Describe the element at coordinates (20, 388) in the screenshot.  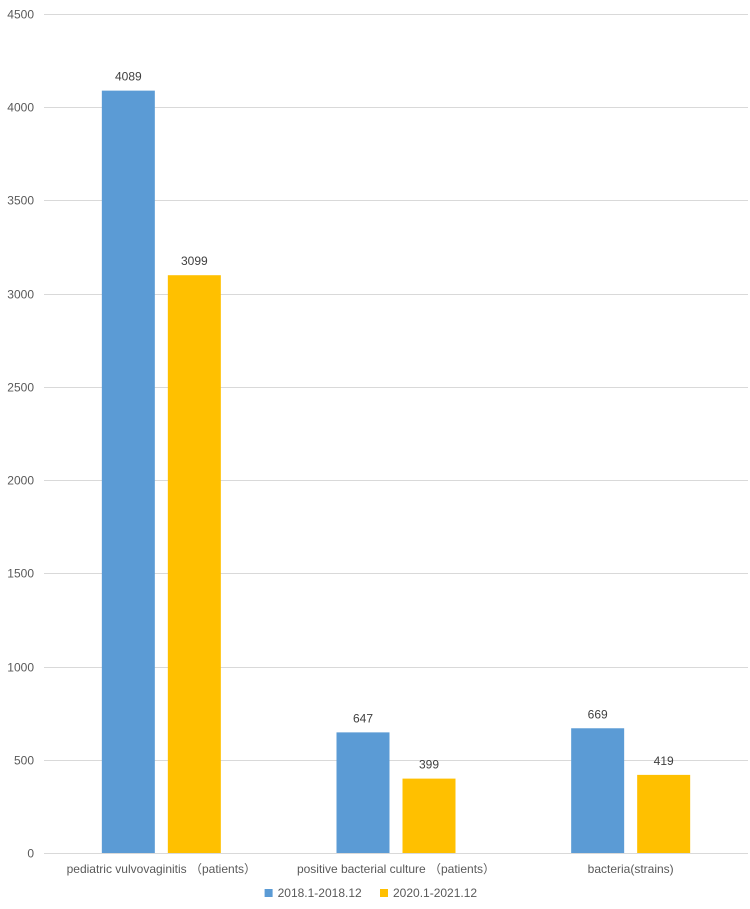
I see `y-tick-label: 2500` at that location.